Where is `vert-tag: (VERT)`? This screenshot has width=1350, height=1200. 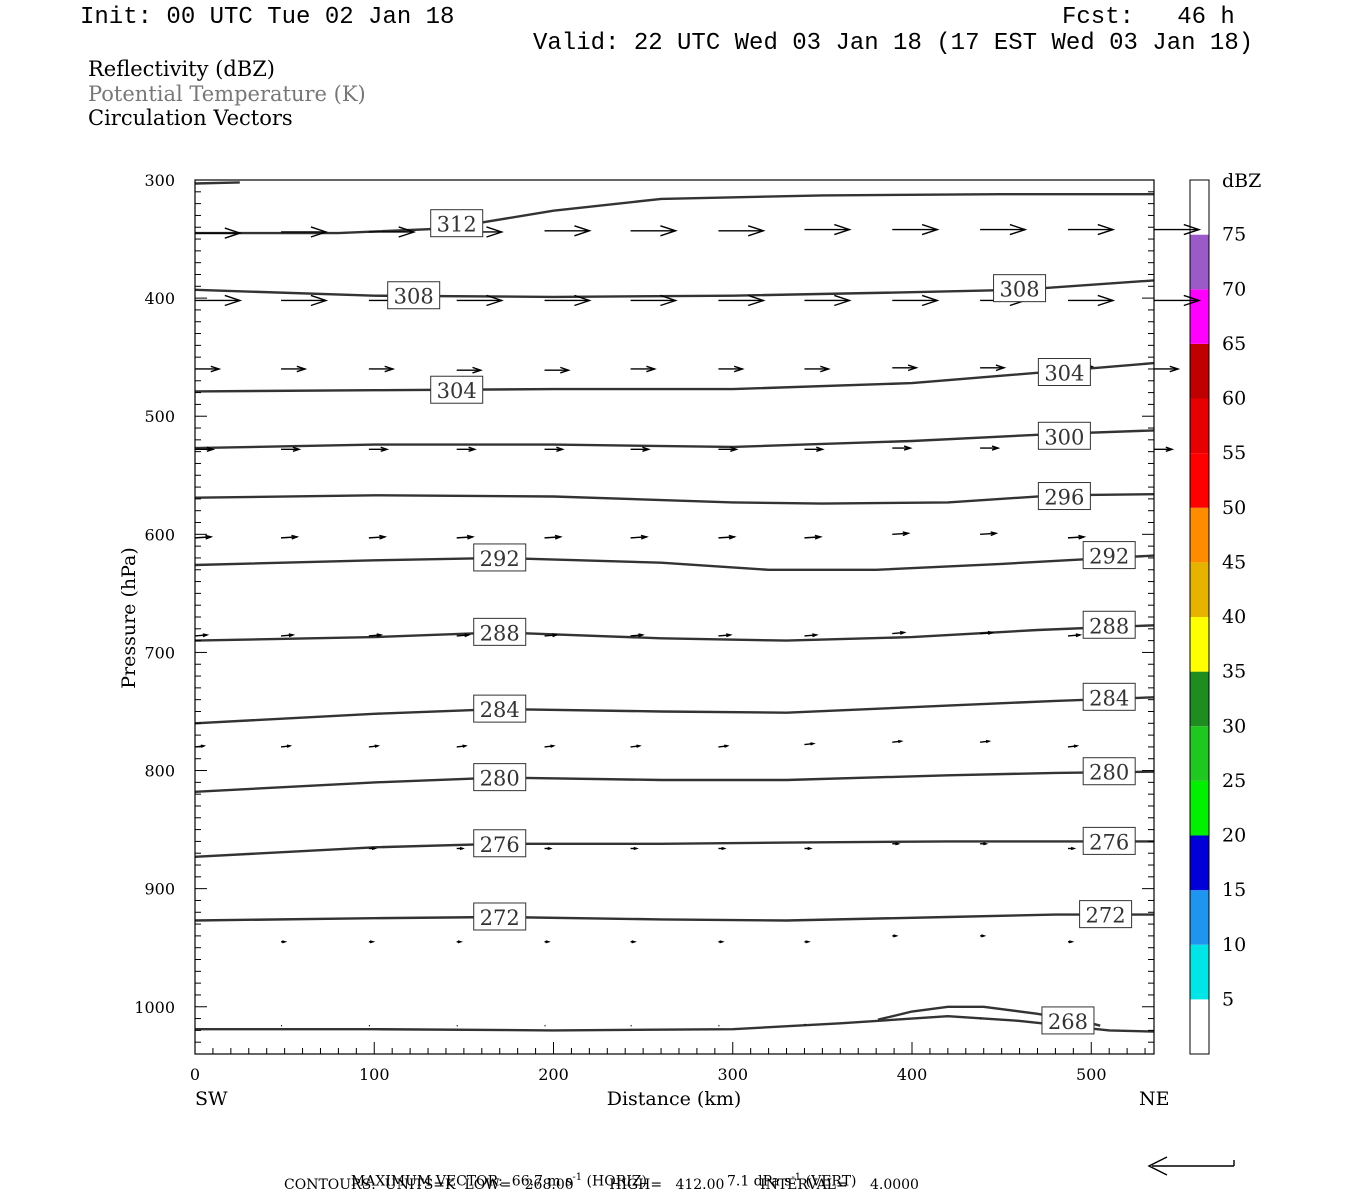
vert-tag: (VERT) is located at coordinates (831, 1181).